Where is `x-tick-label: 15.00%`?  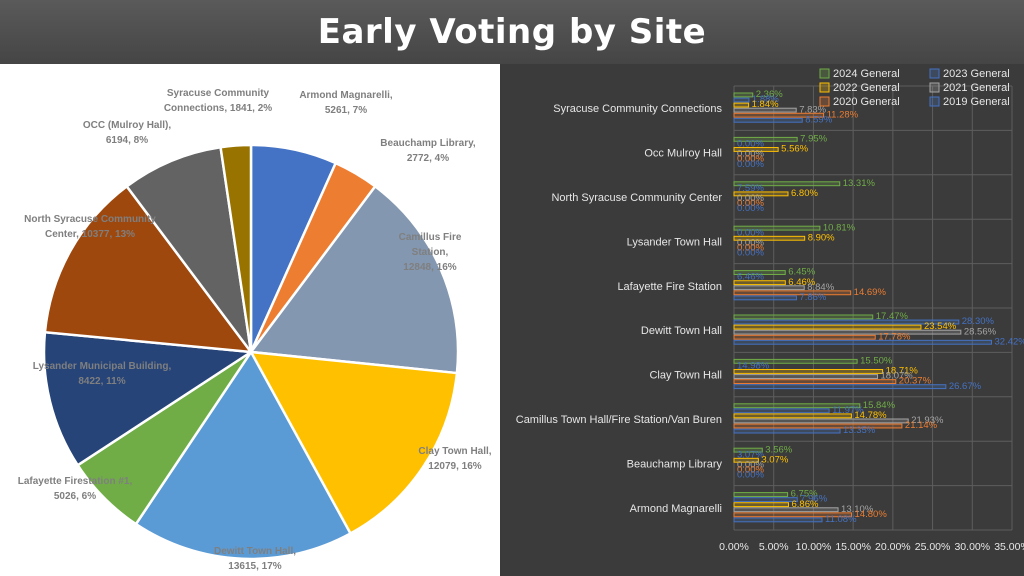 x-tick-label: 15.00% is located at coordinates (853, 547).